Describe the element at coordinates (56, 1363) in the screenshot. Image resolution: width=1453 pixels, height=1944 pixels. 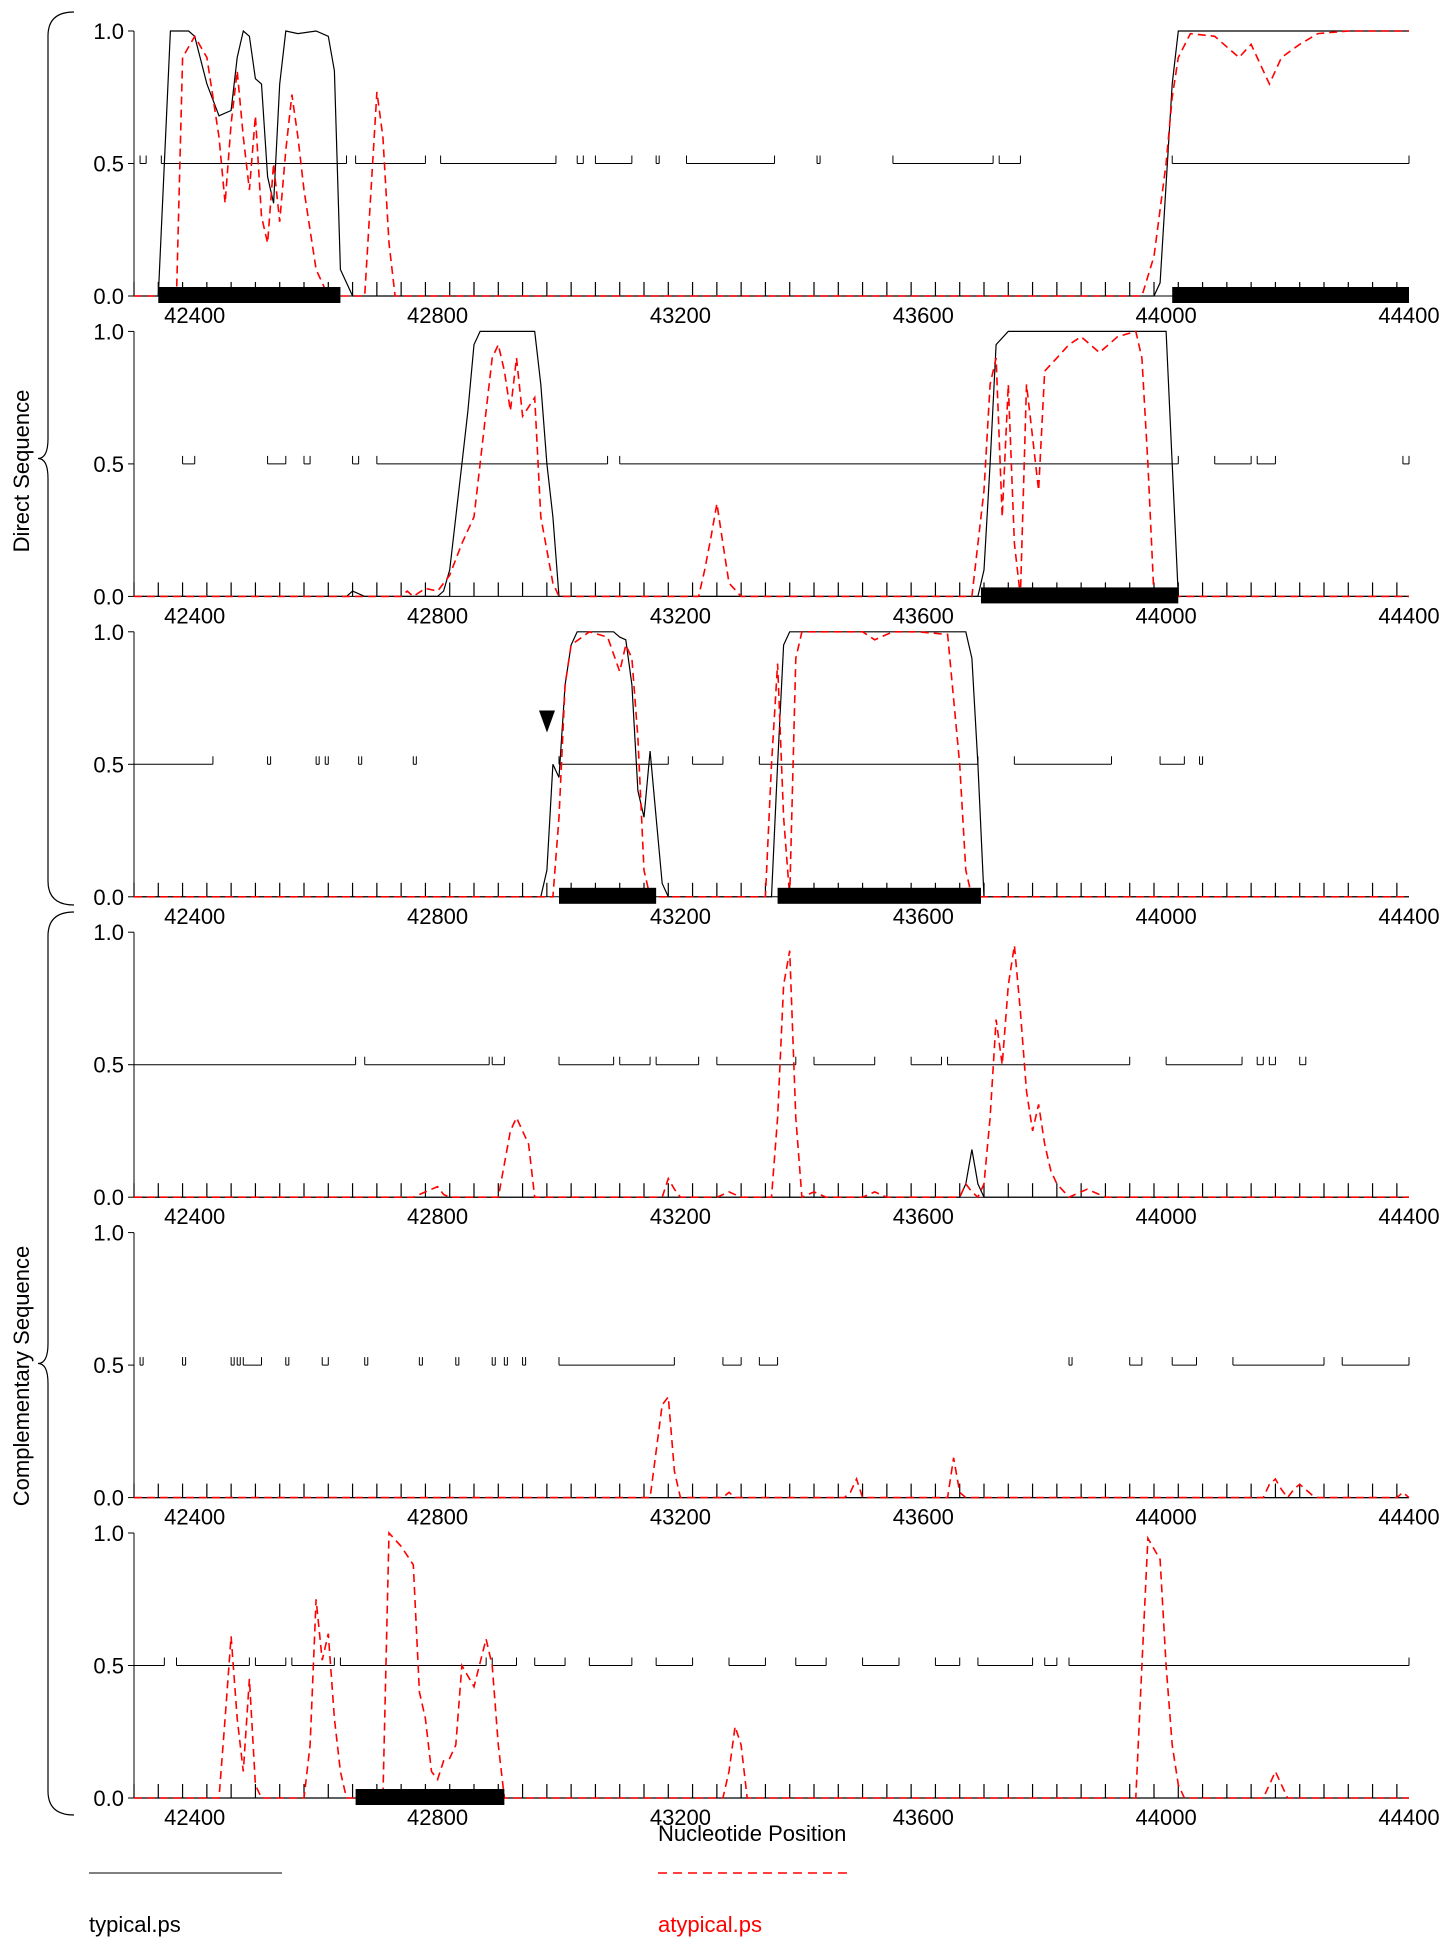
I see `complementary-sequence-brace` at that location.